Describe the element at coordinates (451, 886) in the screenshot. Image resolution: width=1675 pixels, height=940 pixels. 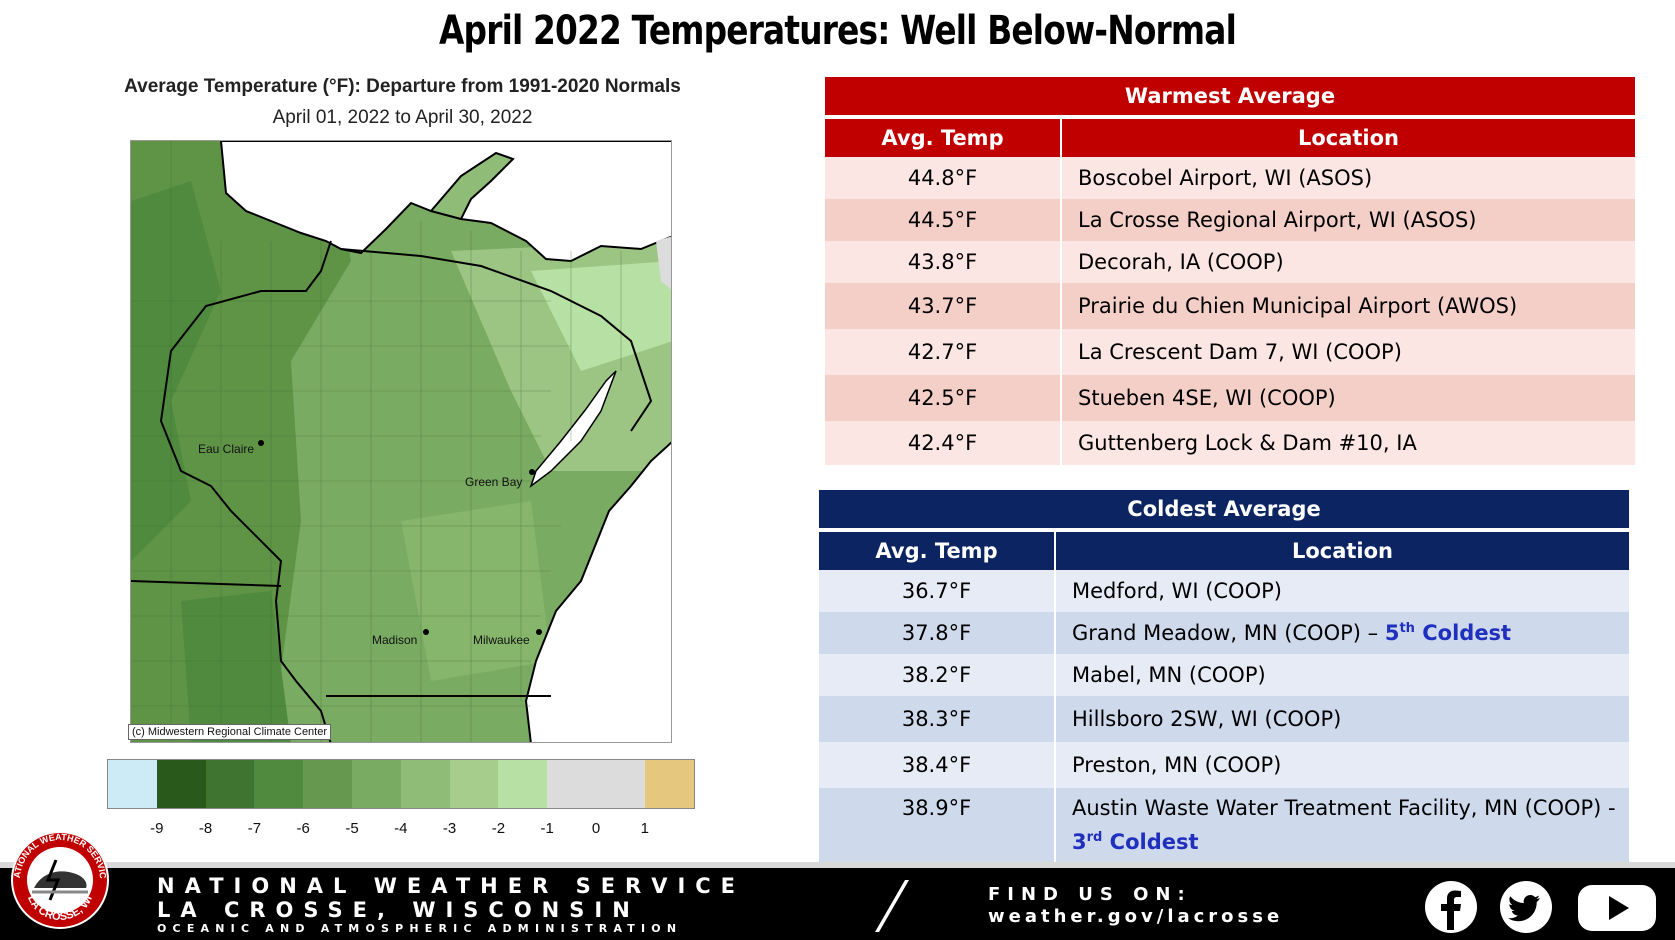
I see `footer-org-name: NATIONAL WEATHER SERVICE` at that location.